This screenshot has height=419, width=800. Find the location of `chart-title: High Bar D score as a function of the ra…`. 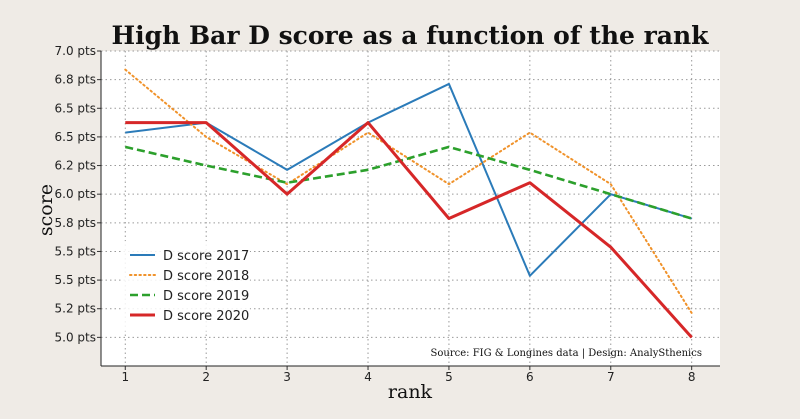

chart-title: High Bar D score as a function of the ra… is located at coordinates (411, 35).